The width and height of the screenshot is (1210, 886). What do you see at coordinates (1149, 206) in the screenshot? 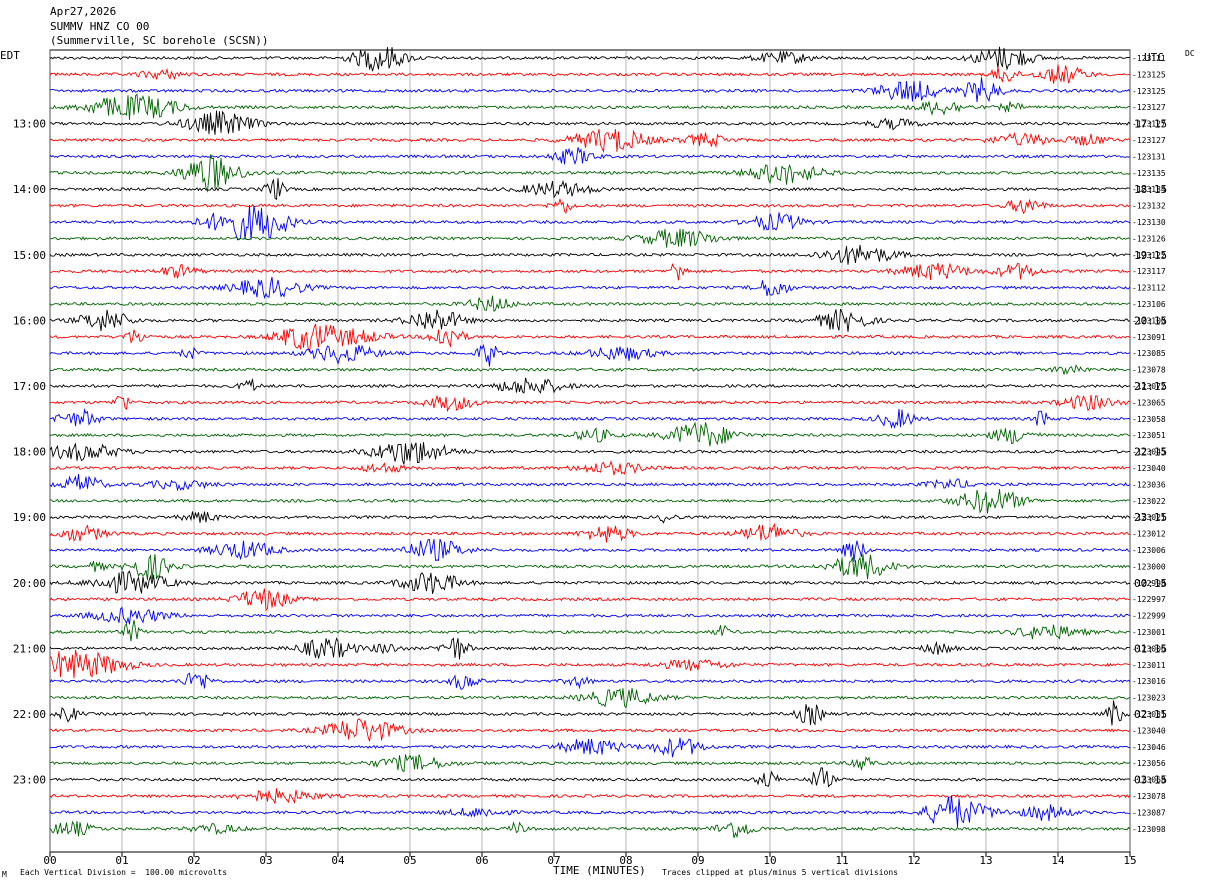
I see `dc-offset-label: -123132` at bounding box center [1149, 206].